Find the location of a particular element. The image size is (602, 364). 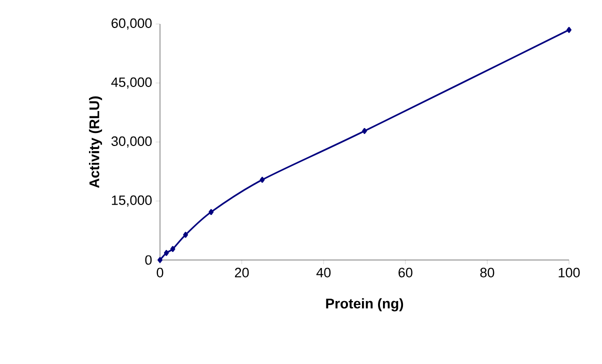

x-tick-label: 60 is located at coordinates (405, 273).